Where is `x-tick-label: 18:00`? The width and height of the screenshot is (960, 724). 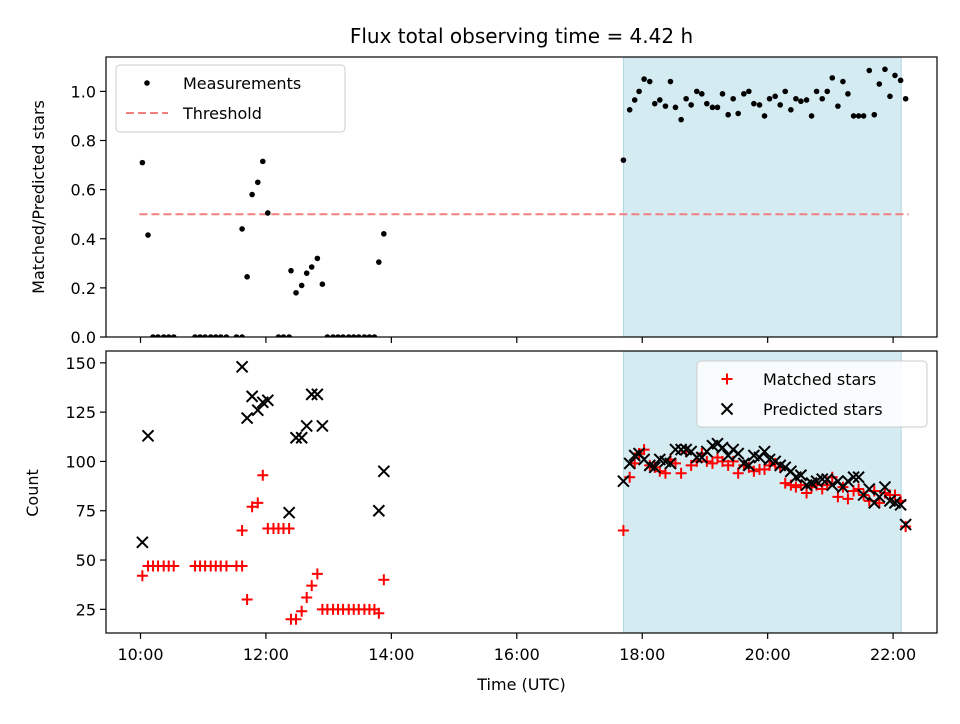
x-tick-label: 18:00 is located at coordinates (642, 654).